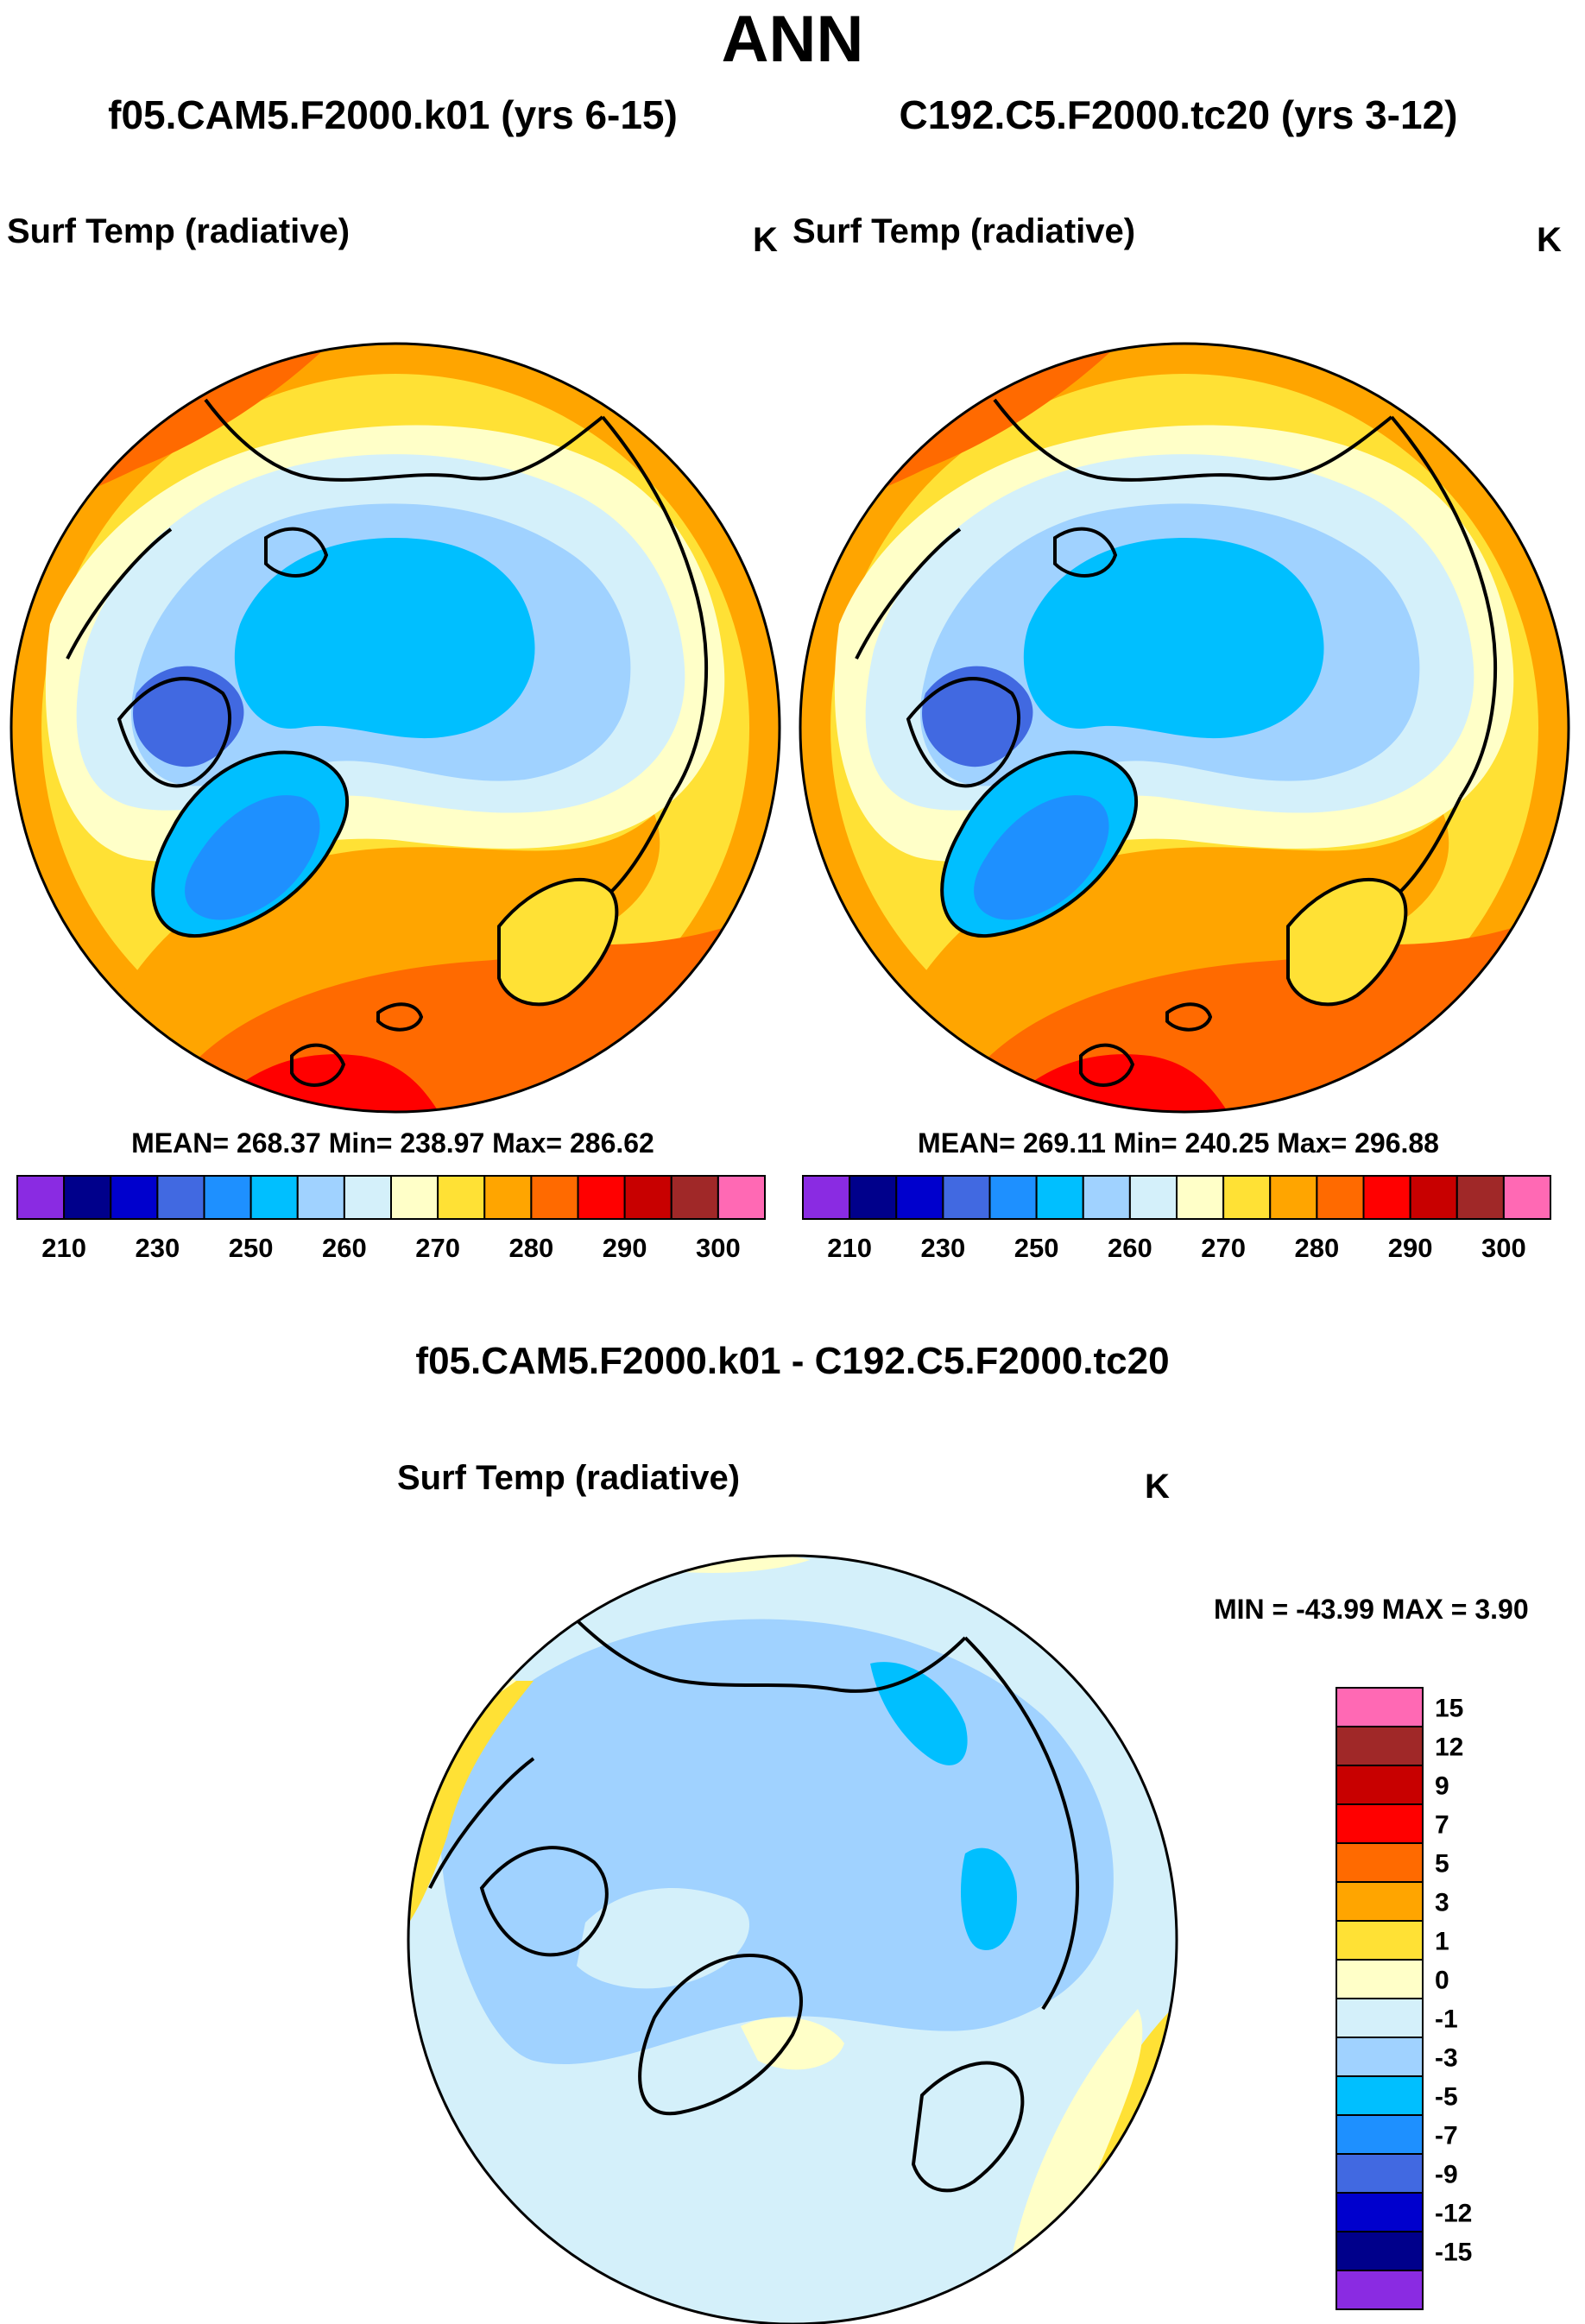  Describe the element at coordinates (849, 1248) in the screenshot. I see `colorbar-tick-label-2-0: 210` at that location.